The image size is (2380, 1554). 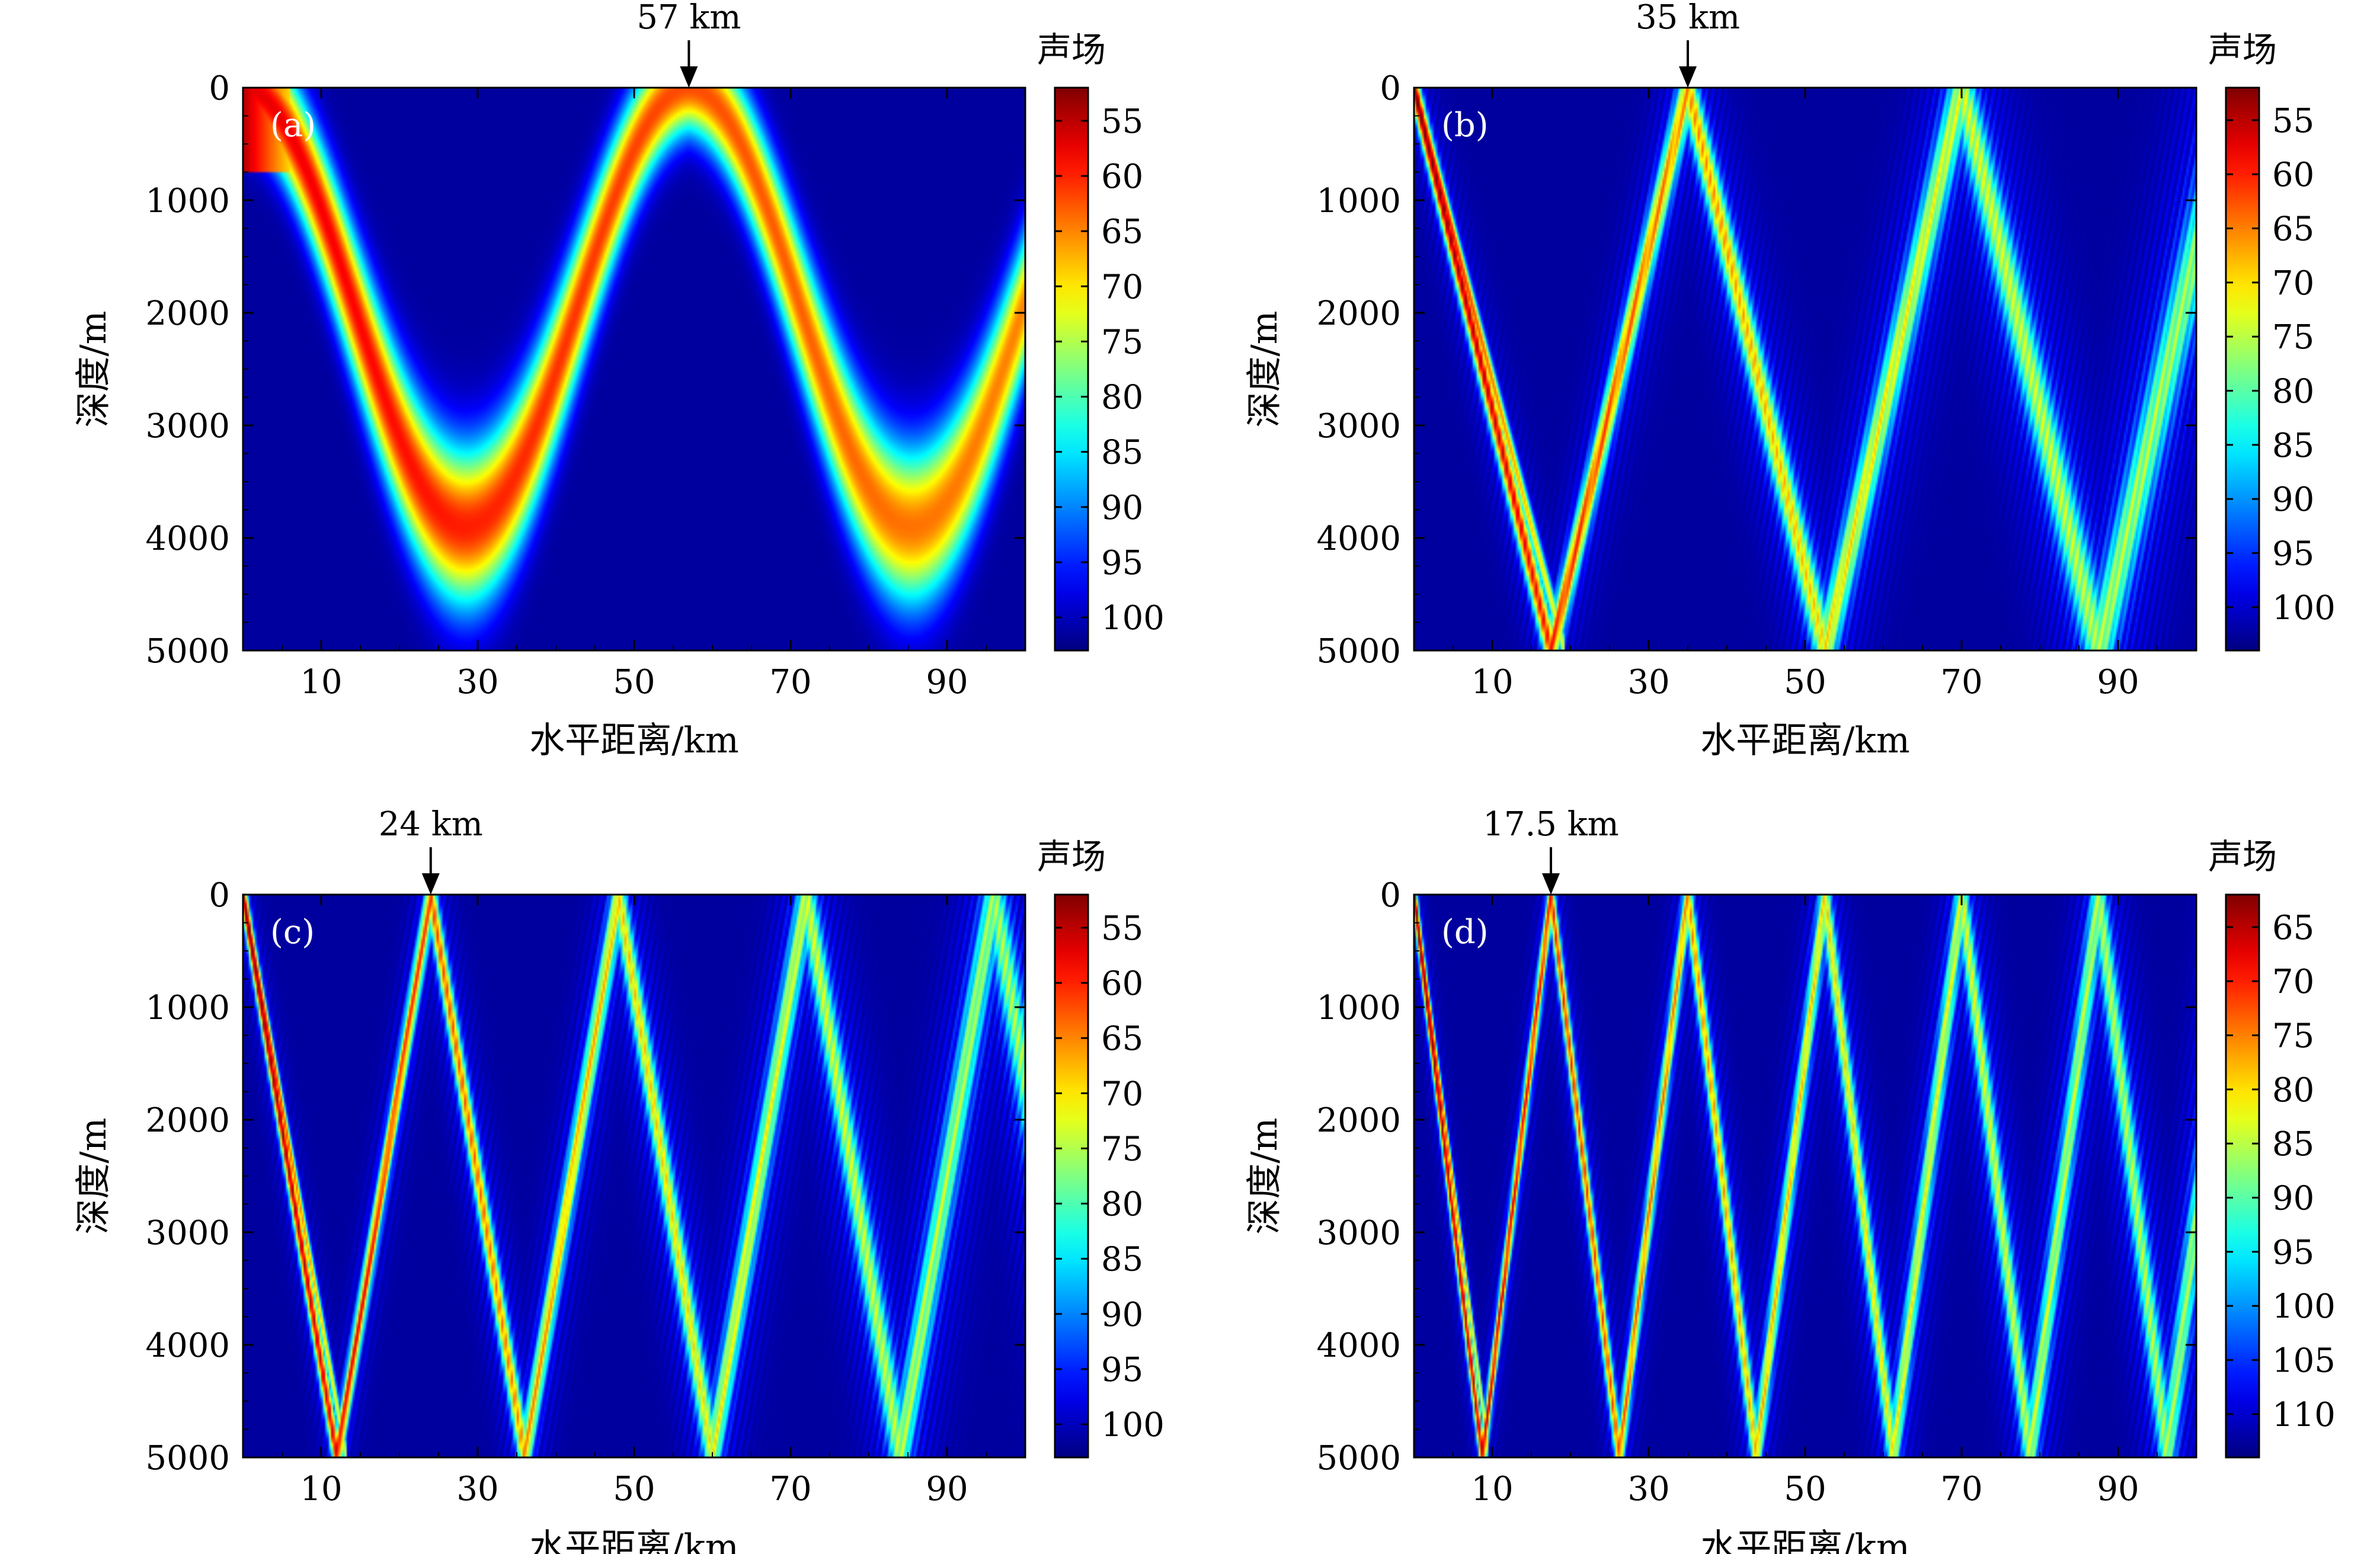 I want to click on annotation-label: 24 km, so click(x=431, y=824).